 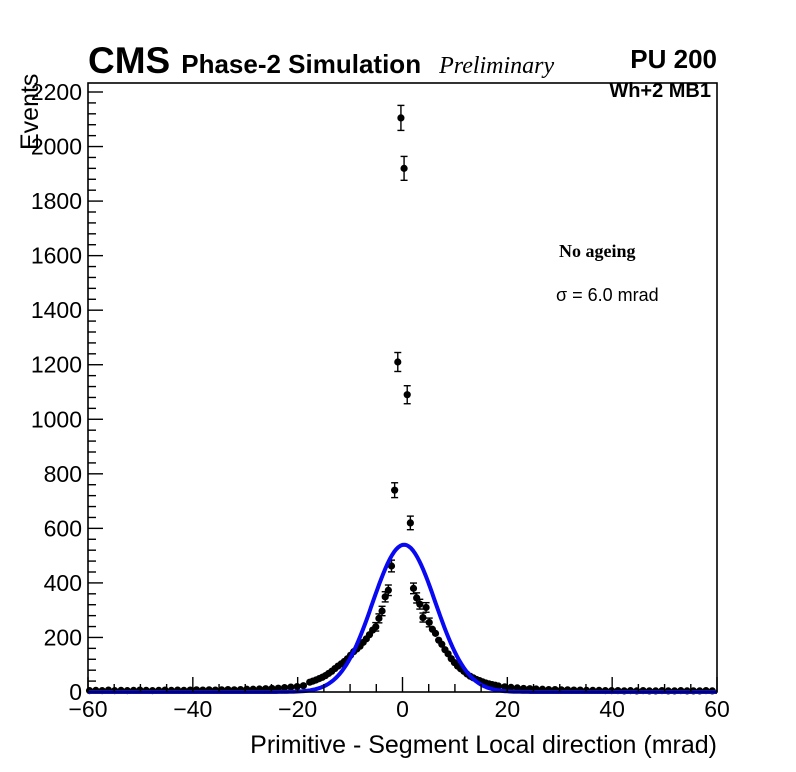 I want to click on y-tick-label: 2200, so click(x=56, y=92).